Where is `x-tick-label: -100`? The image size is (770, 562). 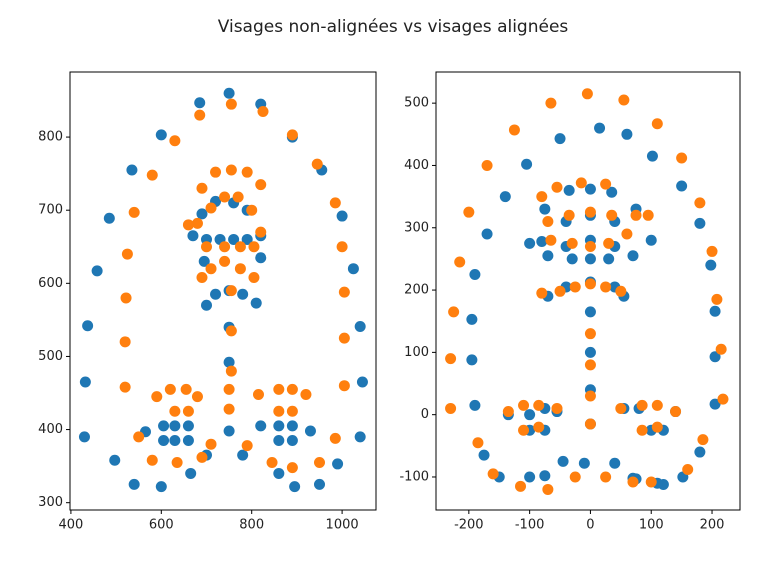 x-tick-label: -100 is located at coordinates (530, 525).